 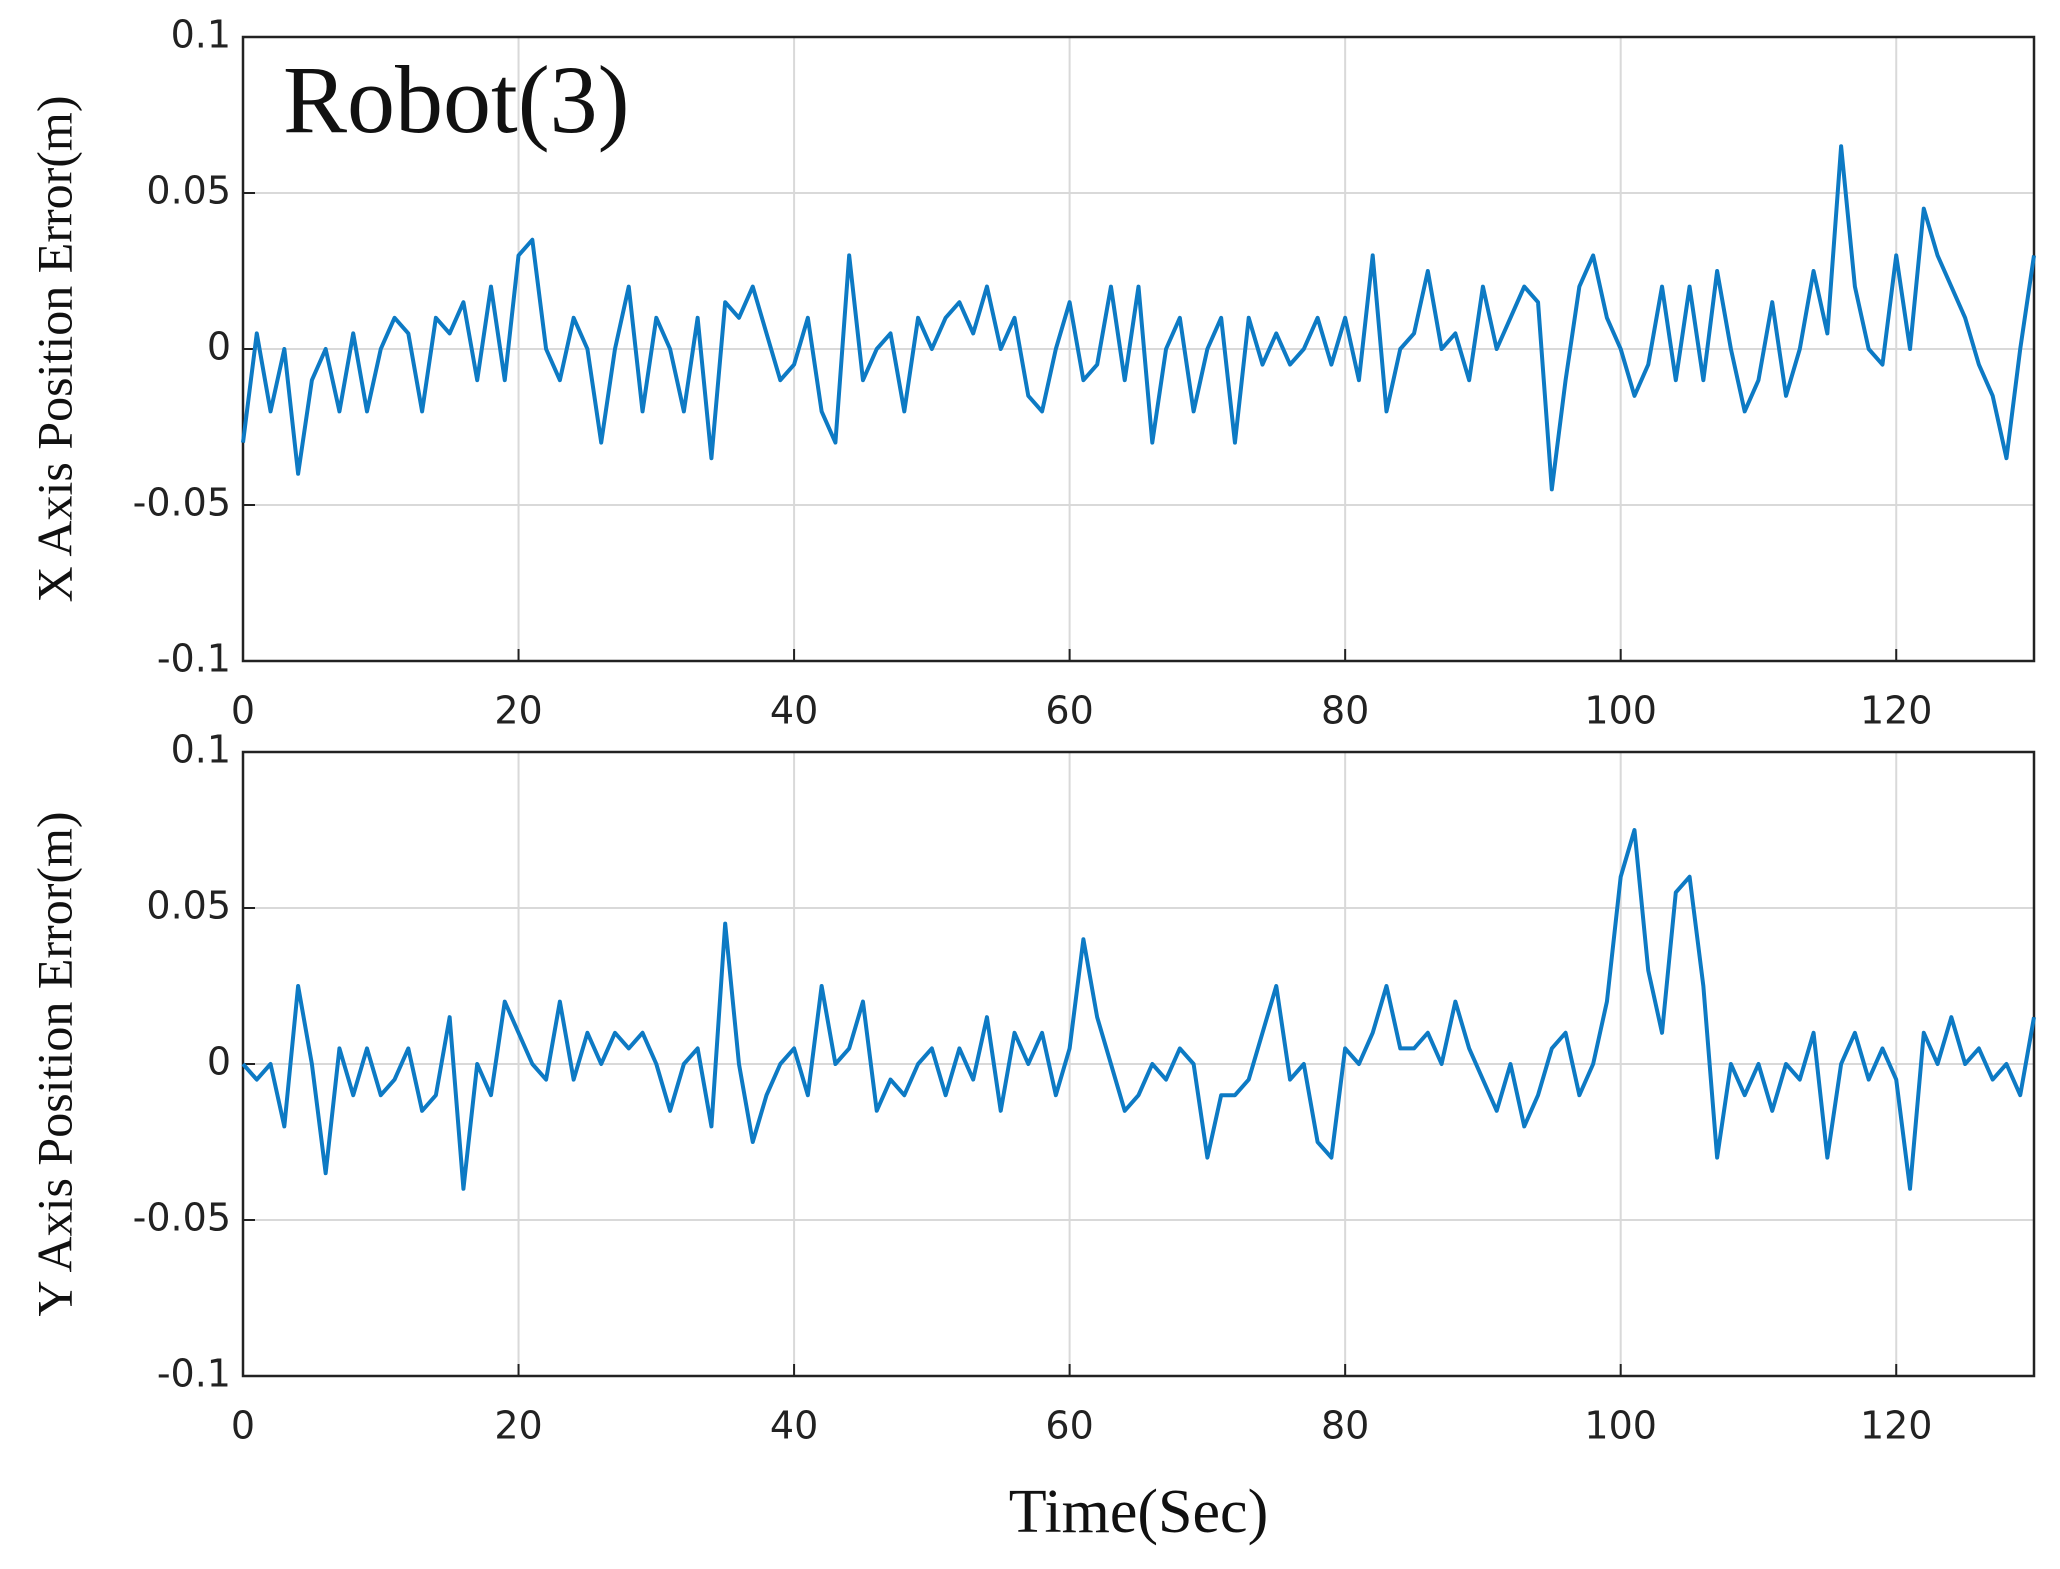 What do you see at coordinates (54, 1063) in the screenshot?
I see `y-axis-label: Y Axis Position Error(m)` at bounding box center [54, 1063].